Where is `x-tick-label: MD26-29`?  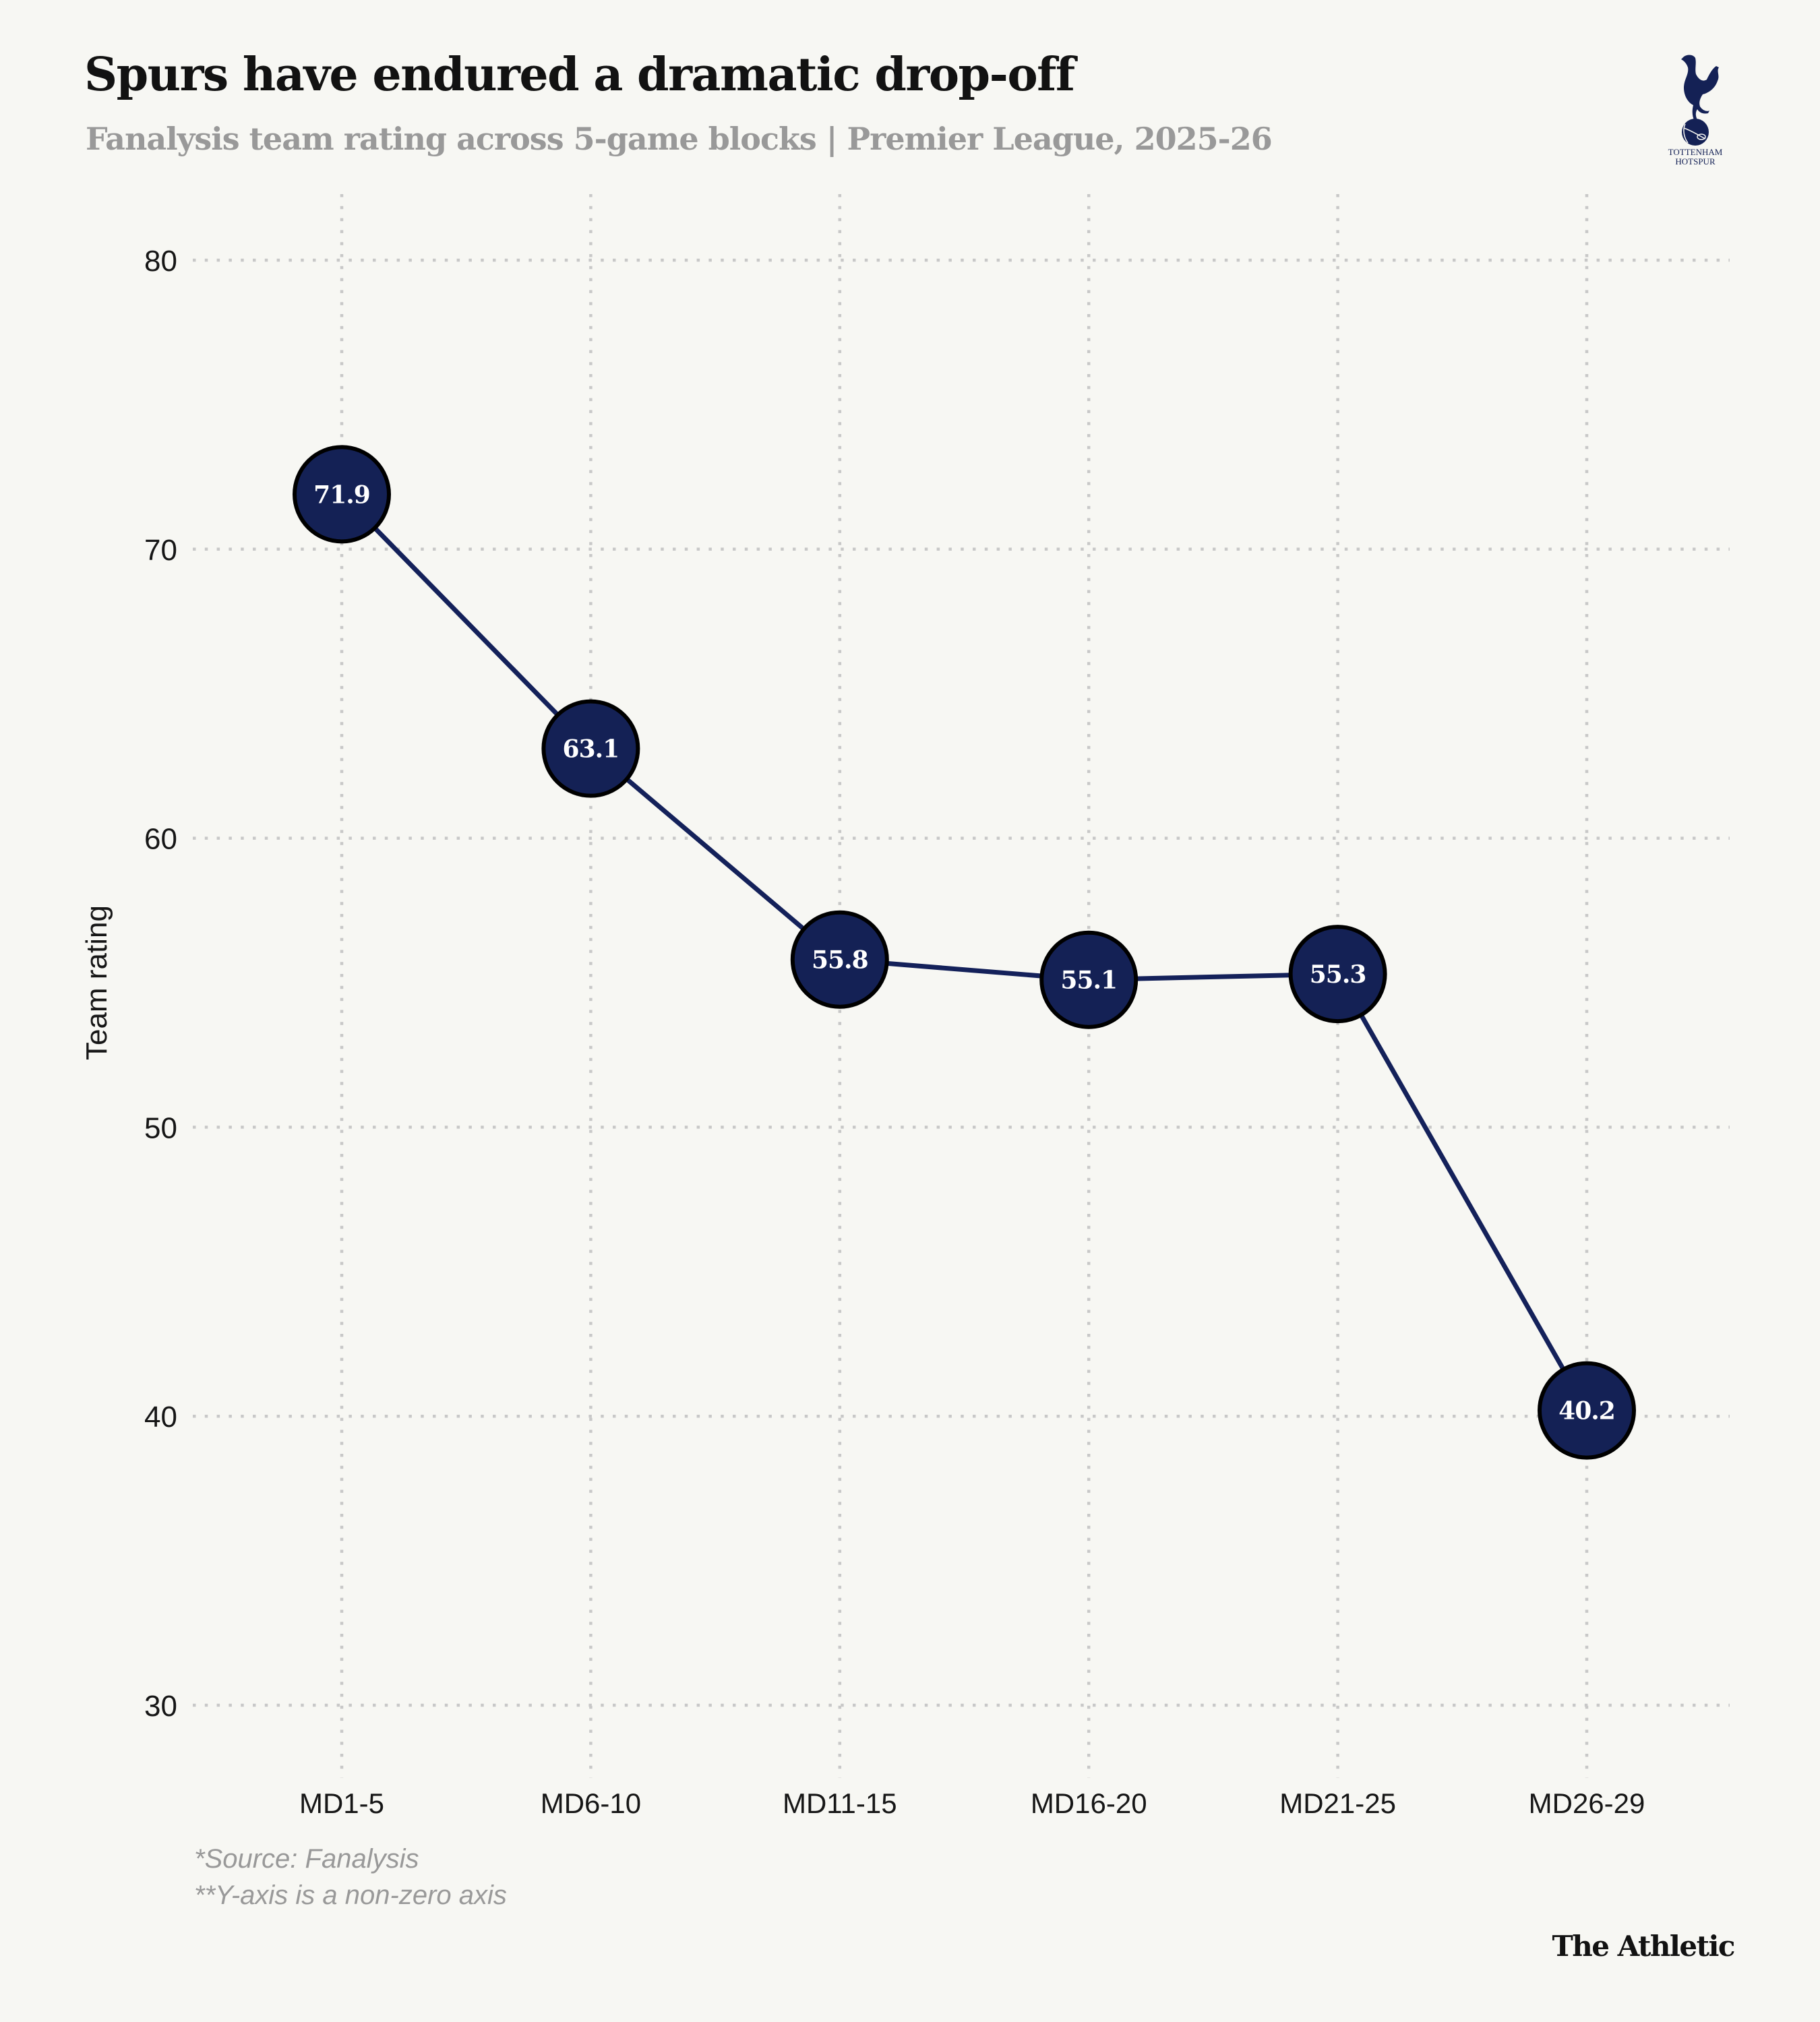
x-tick-label: MD26-29 is located at coordinates (1587, 1803).